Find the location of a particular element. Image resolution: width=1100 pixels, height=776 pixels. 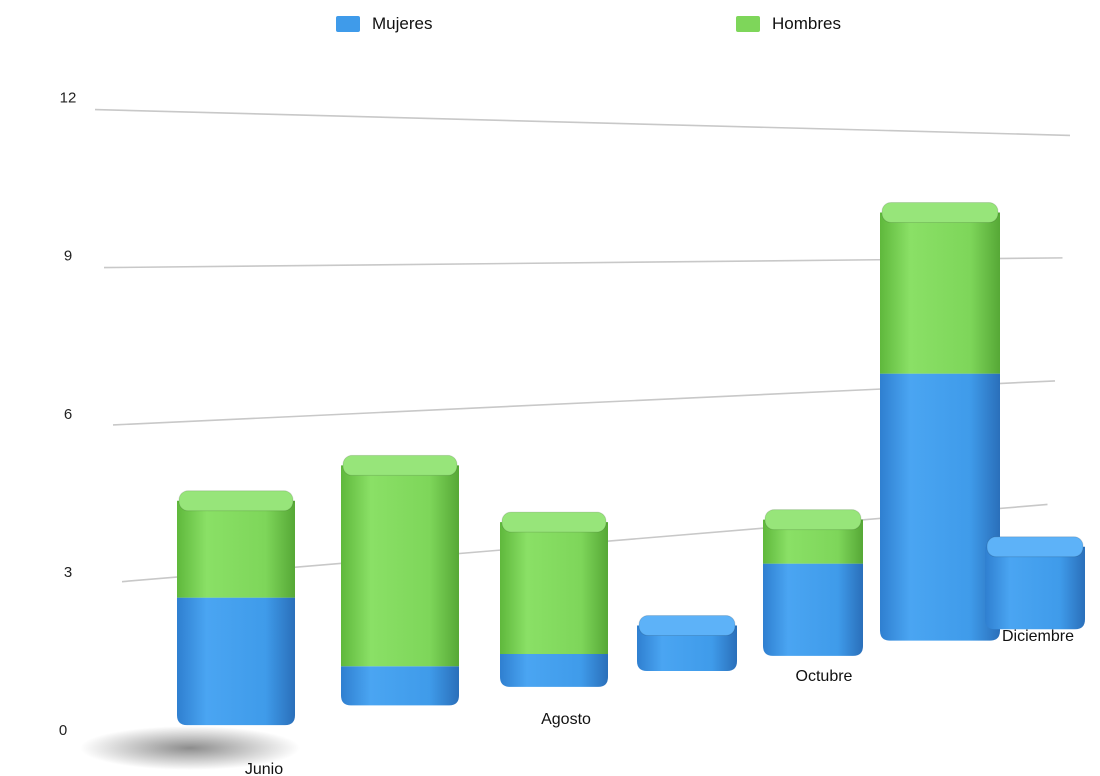

bar-octubre-mujeres is located at coordinates (813, 609).